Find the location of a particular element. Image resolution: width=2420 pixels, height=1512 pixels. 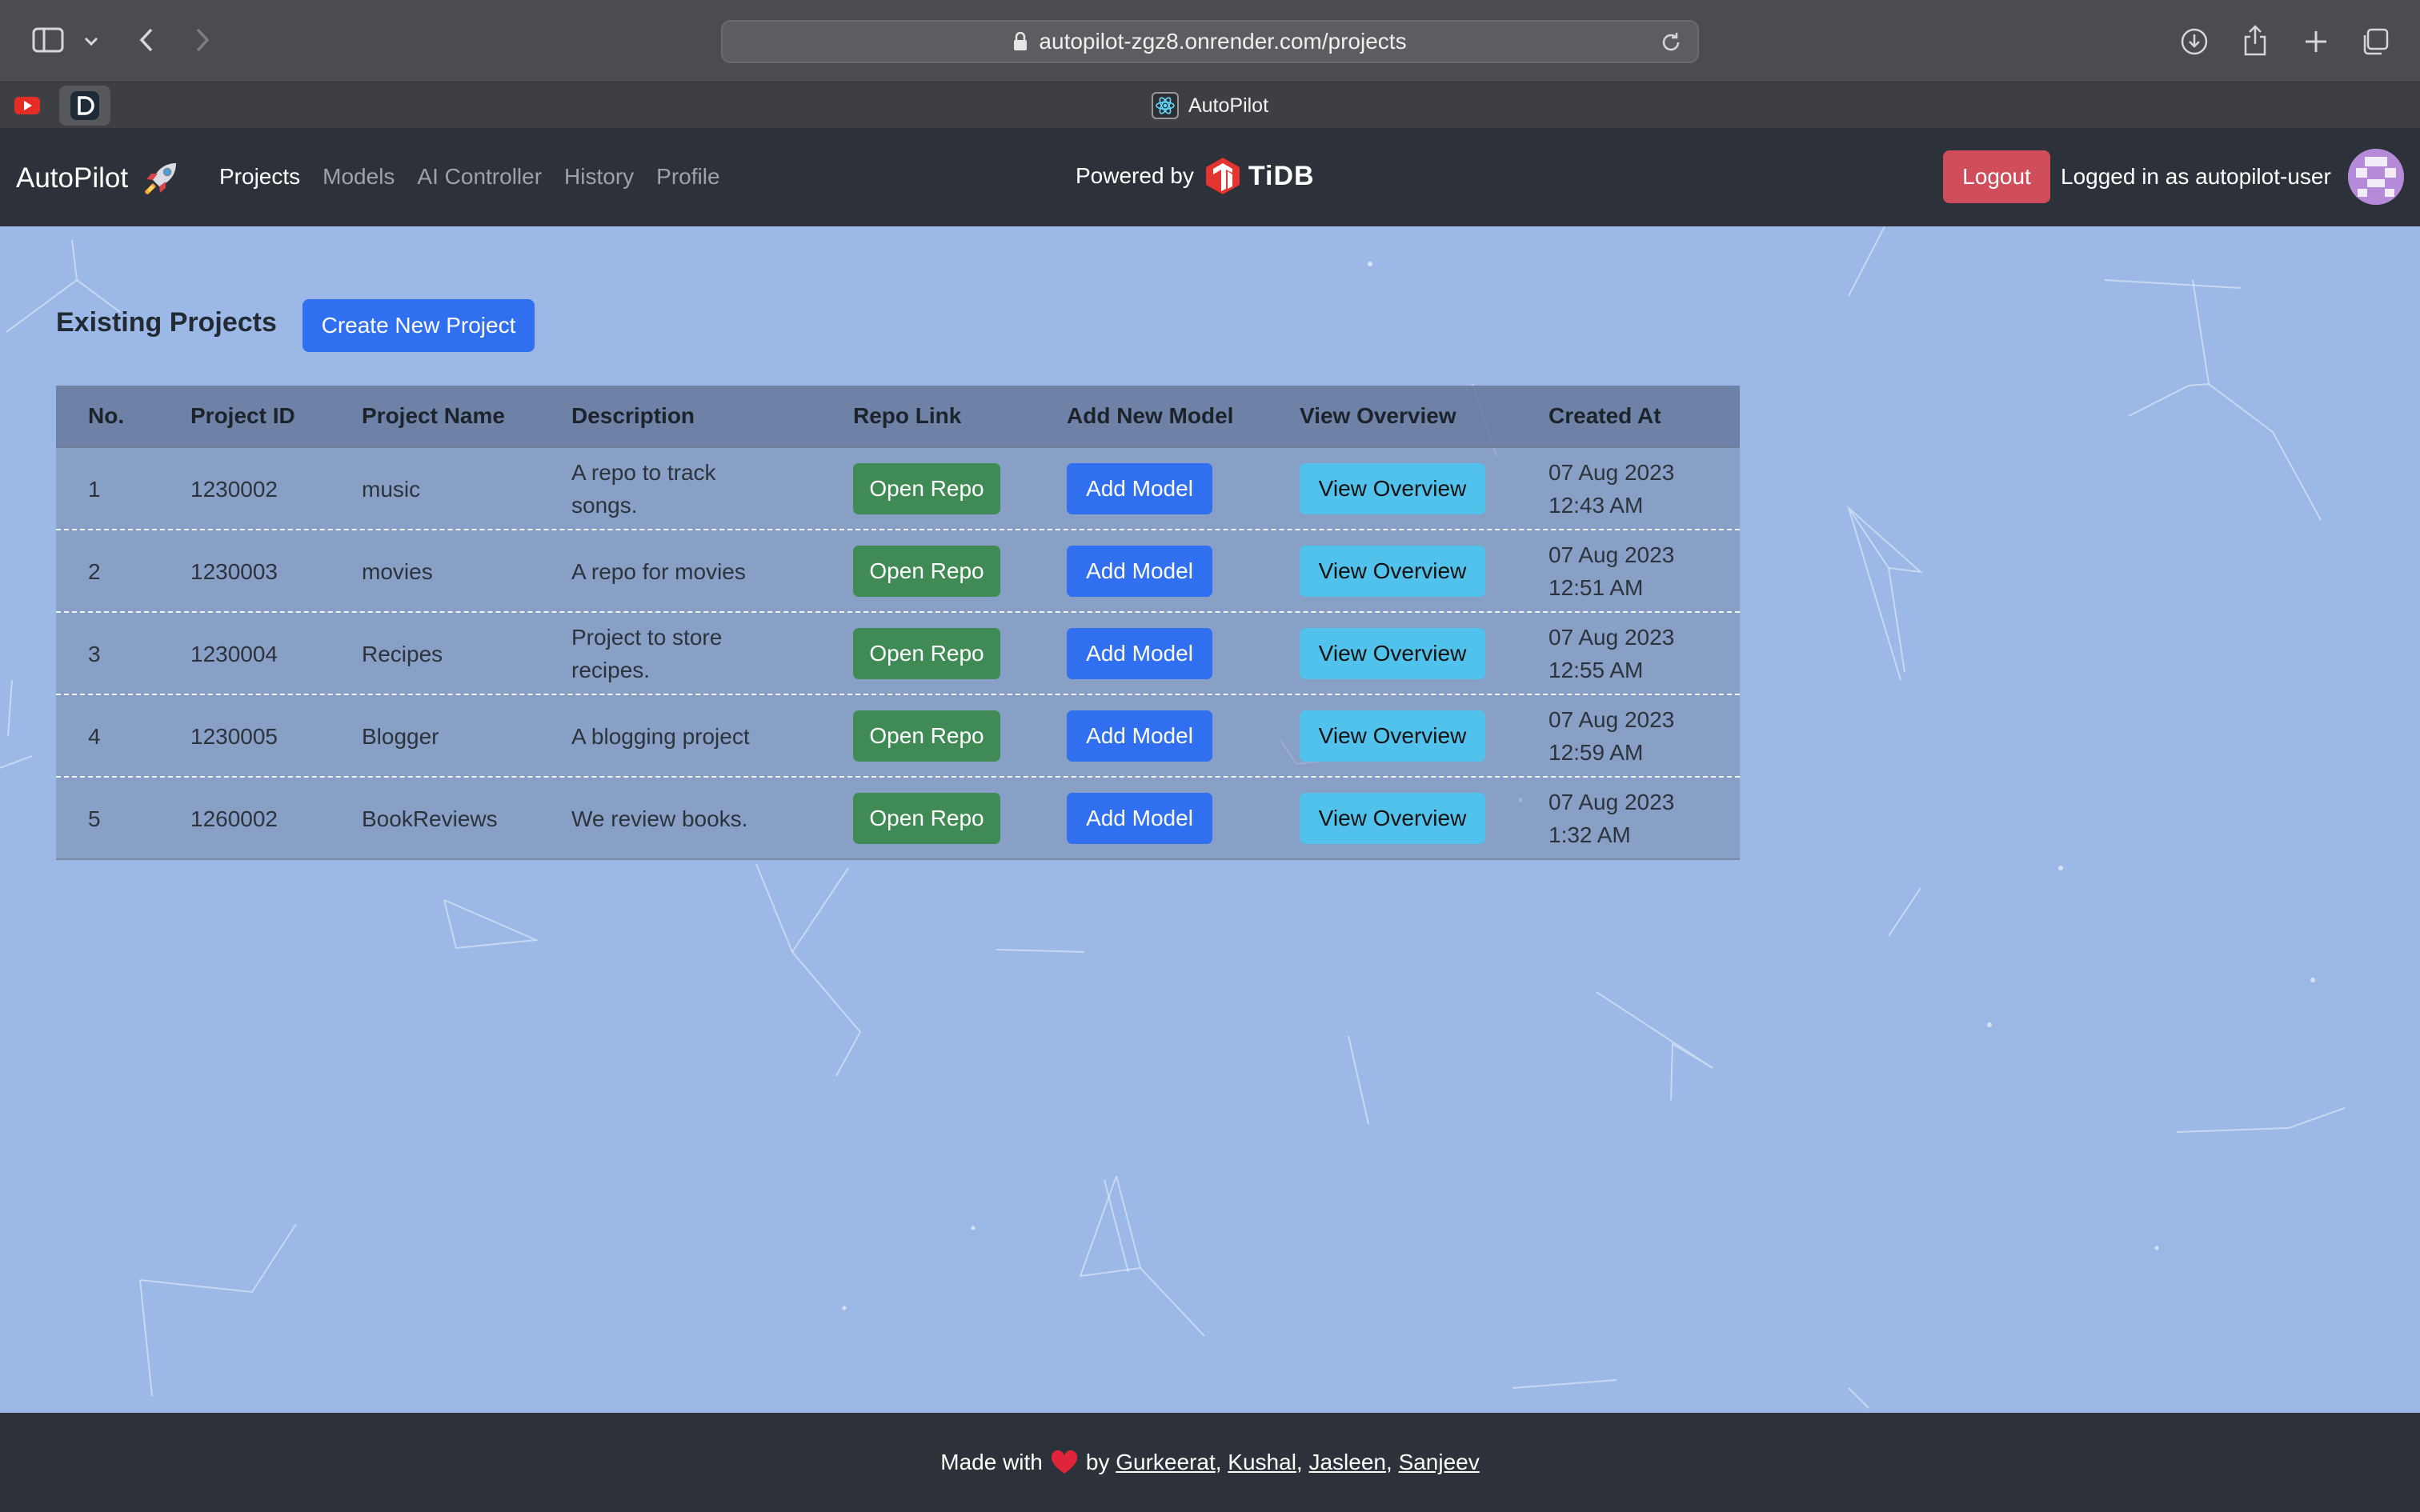

author-link-sanjeev: Sanjeev is located at coordinates (1439, 1462).